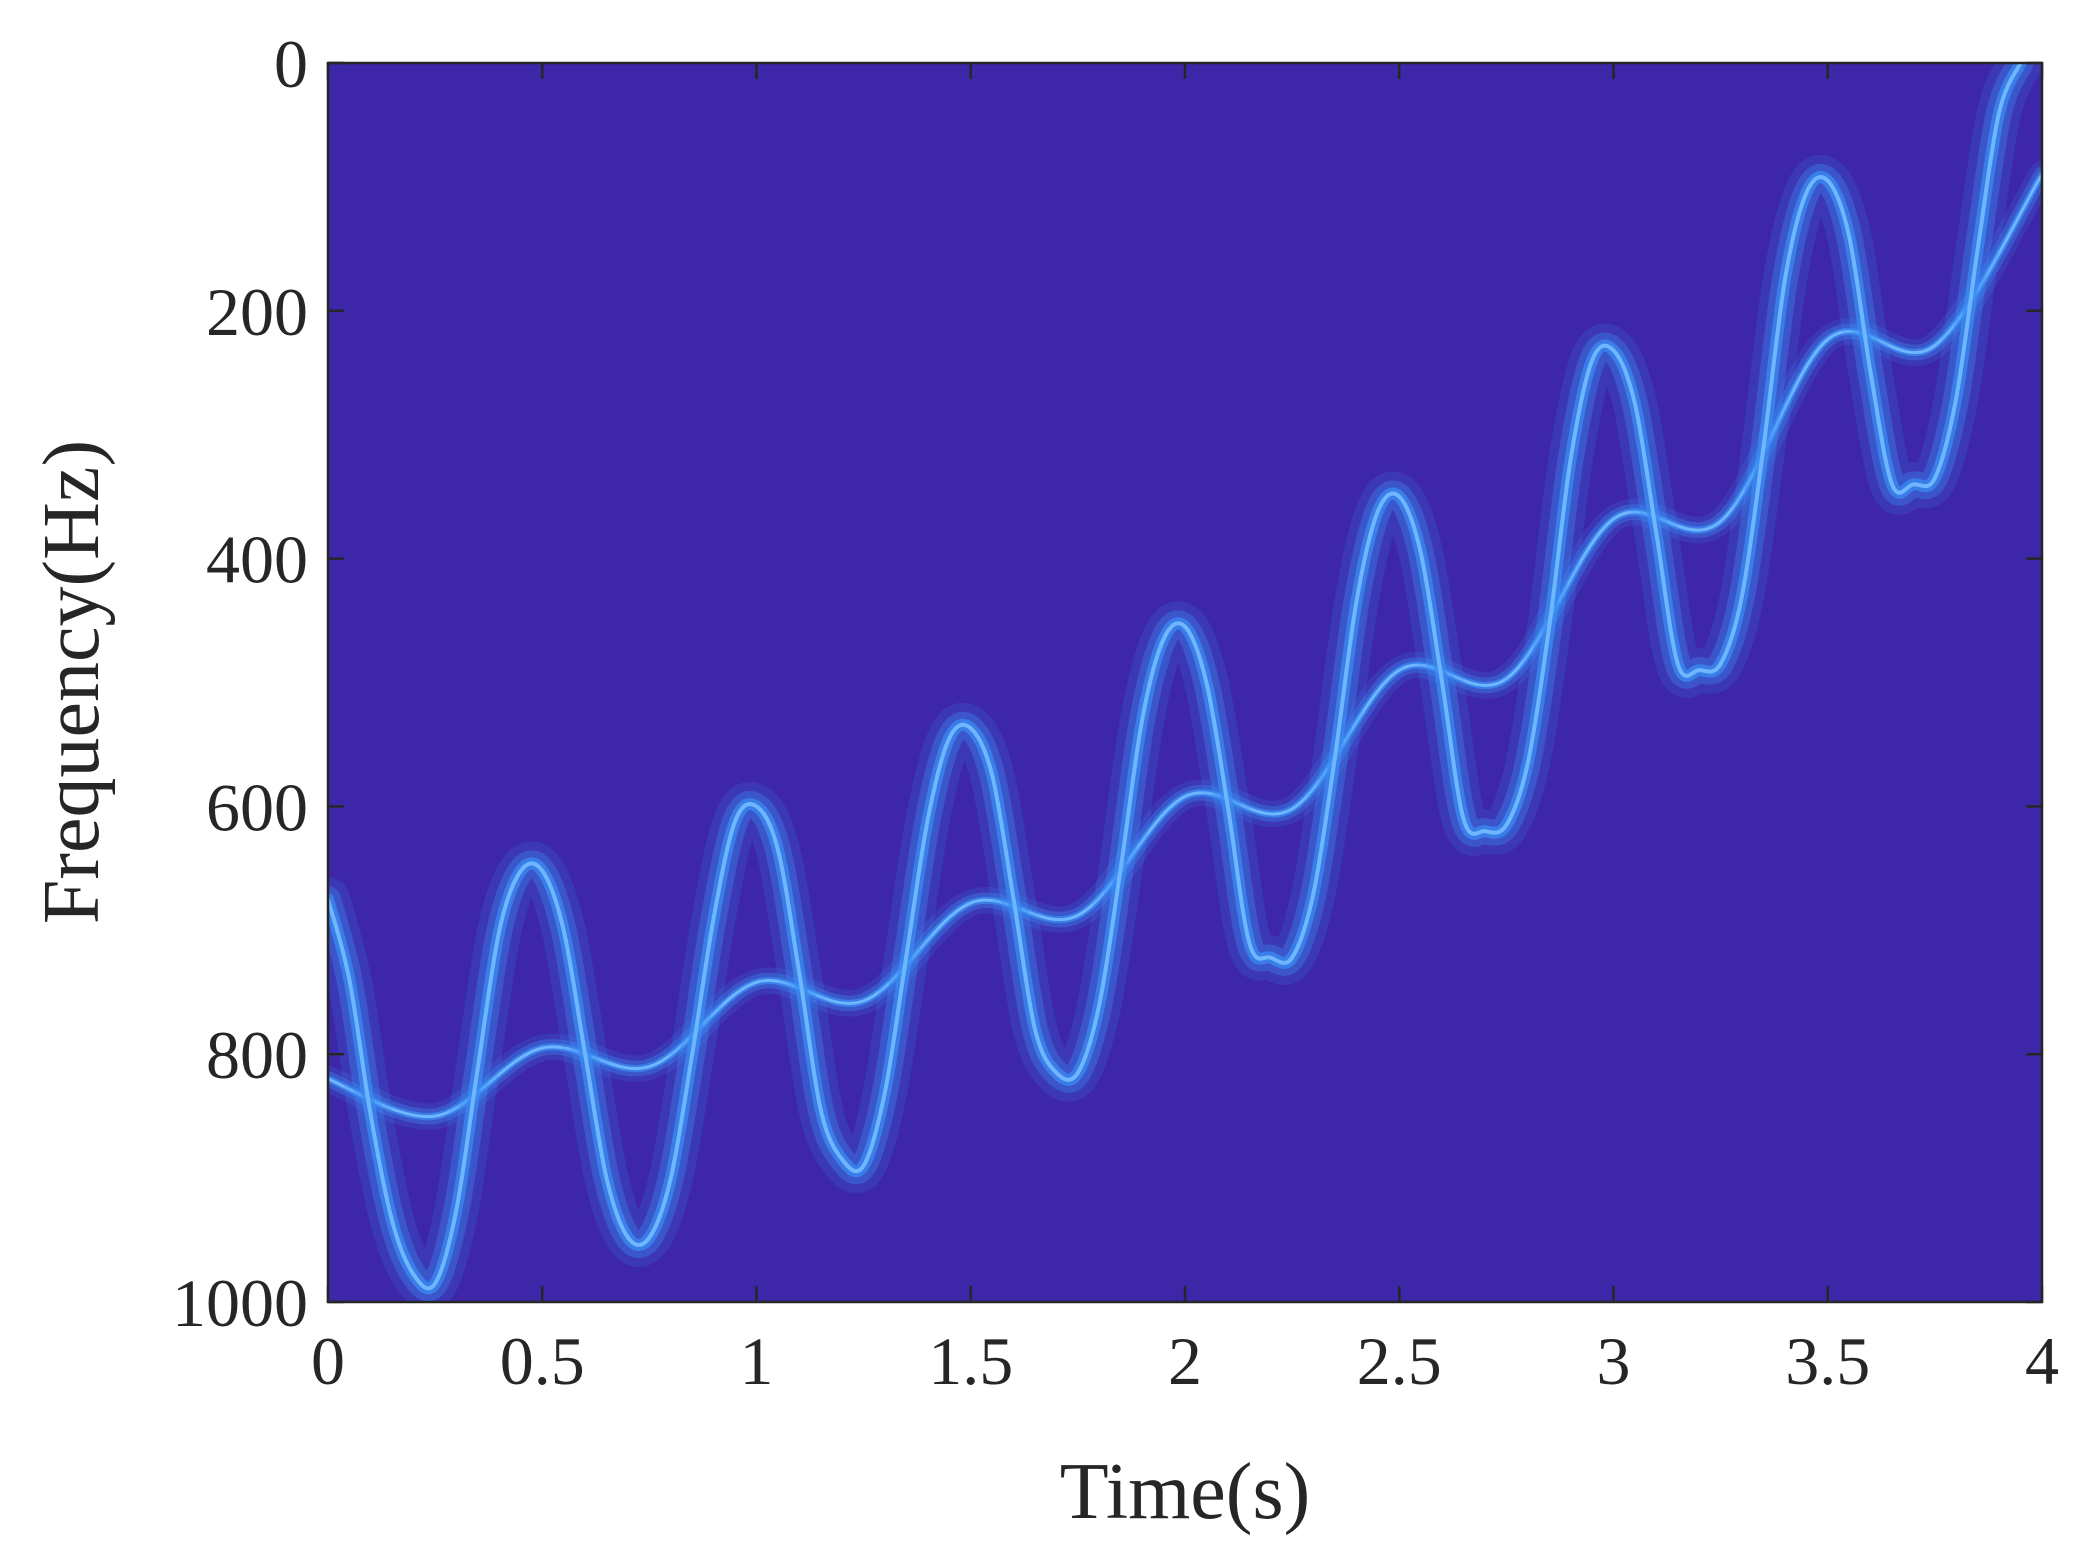 The height and width of the screenshot is (1554, 2099). Describe the element at coordinates (1185, 1492) in the screenshot. I see `x-axis-title: Time(s)` at that location.